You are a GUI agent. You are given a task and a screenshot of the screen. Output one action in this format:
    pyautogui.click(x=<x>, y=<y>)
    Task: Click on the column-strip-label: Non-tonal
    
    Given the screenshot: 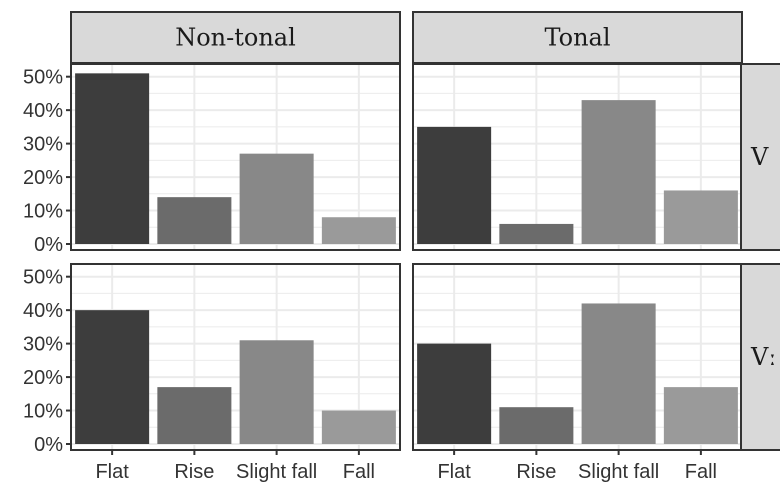 What is the action you would take?
    pyautogui.click(x=235, y=38)
    